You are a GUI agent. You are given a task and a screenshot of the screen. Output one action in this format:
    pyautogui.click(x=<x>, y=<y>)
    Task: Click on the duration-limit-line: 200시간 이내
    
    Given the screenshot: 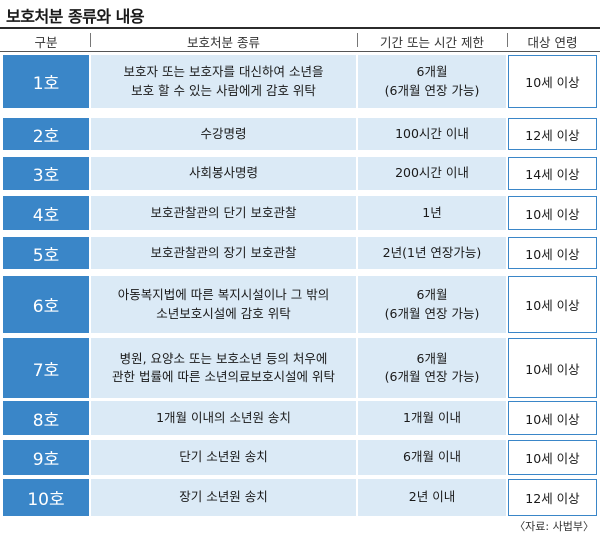 What is the action you would take?
    pyautogui.click(x=432, y=173)
    